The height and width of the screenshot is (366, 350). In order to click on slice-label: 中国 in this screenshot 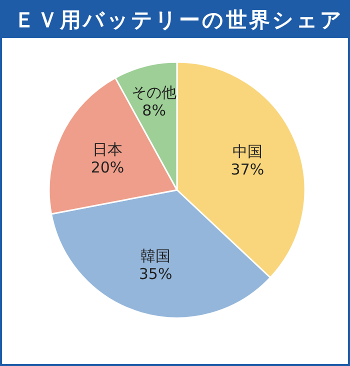, I will do `click(247, 151)`.